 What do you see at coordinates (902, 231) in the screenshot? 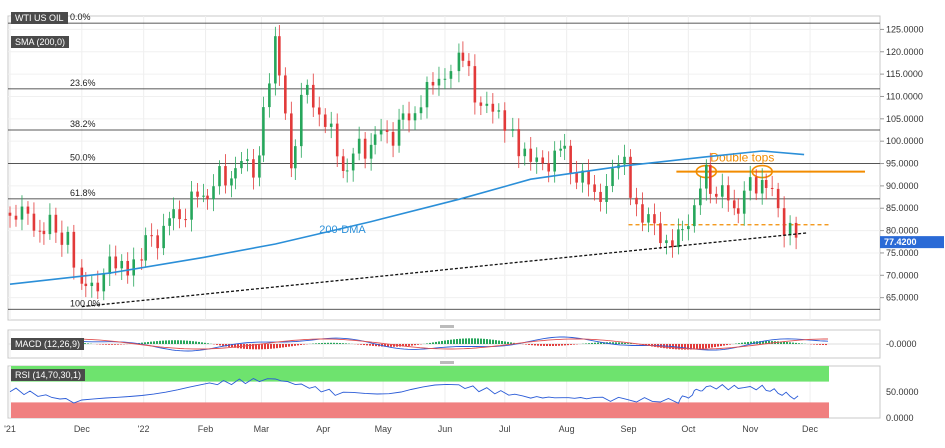
I see `price-tick-label: 80.0000` at bounding box center [902, 231].